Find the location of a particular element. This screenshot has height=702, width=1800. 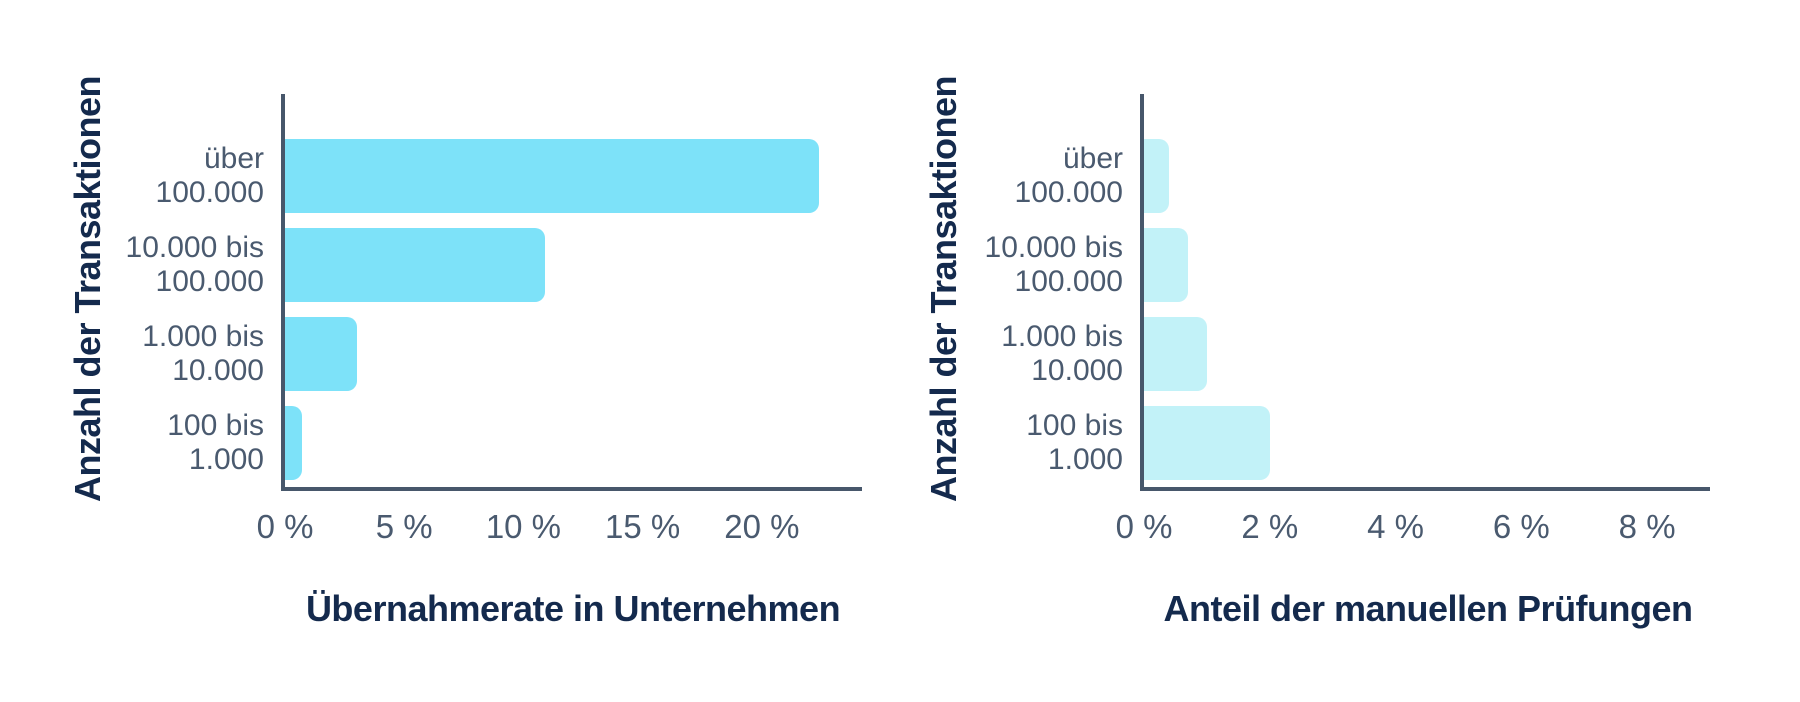

x-tick-label: 2 % is located at coordinates (1270, 526).